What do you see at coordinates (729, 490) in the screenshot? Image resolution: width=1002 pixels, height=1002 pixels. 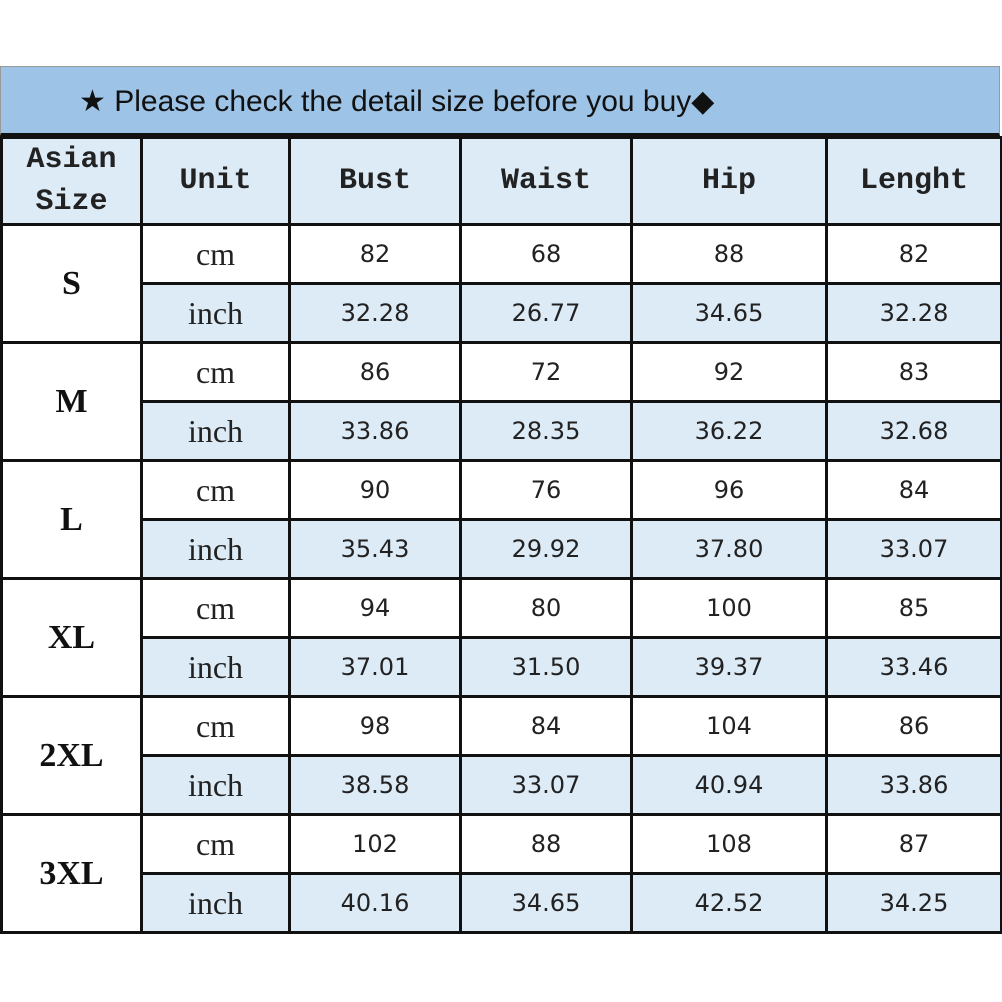 I see `value-cell: 96` at bounding box center [729, 490].